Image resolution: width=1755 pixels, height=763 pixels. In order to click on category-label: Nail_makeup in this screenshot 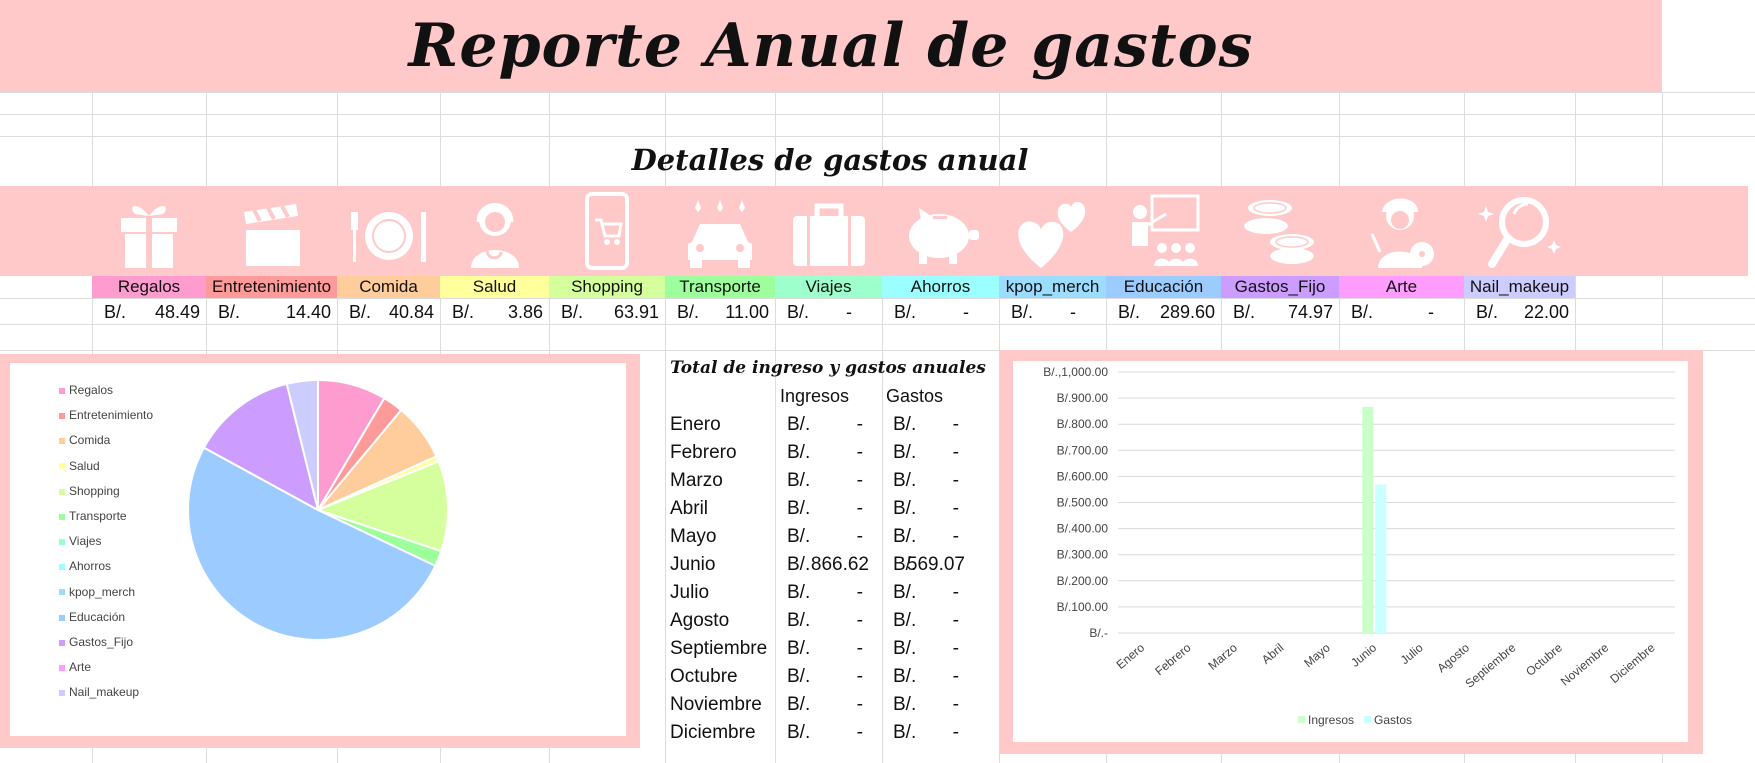, I will do `click(1519, 287)`.